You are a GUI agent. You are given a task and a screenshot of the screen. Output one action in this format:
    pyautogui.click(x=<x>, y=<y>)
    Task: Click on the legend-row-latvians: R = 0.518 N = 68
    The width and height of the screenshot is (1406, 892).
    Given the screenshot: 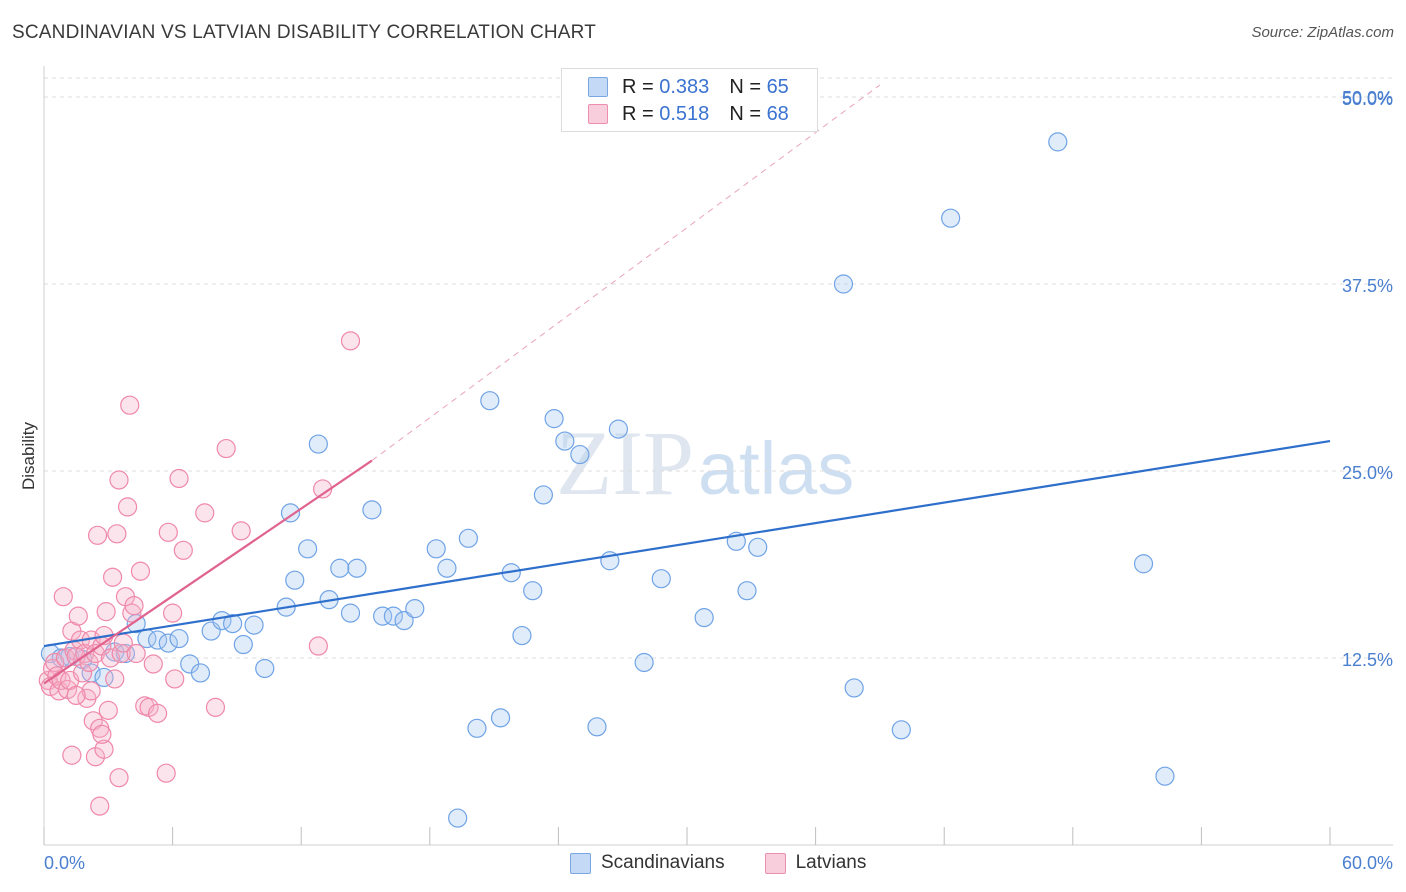 What is the action you would take?
    pyautogui.click(x=688, y=114)
    